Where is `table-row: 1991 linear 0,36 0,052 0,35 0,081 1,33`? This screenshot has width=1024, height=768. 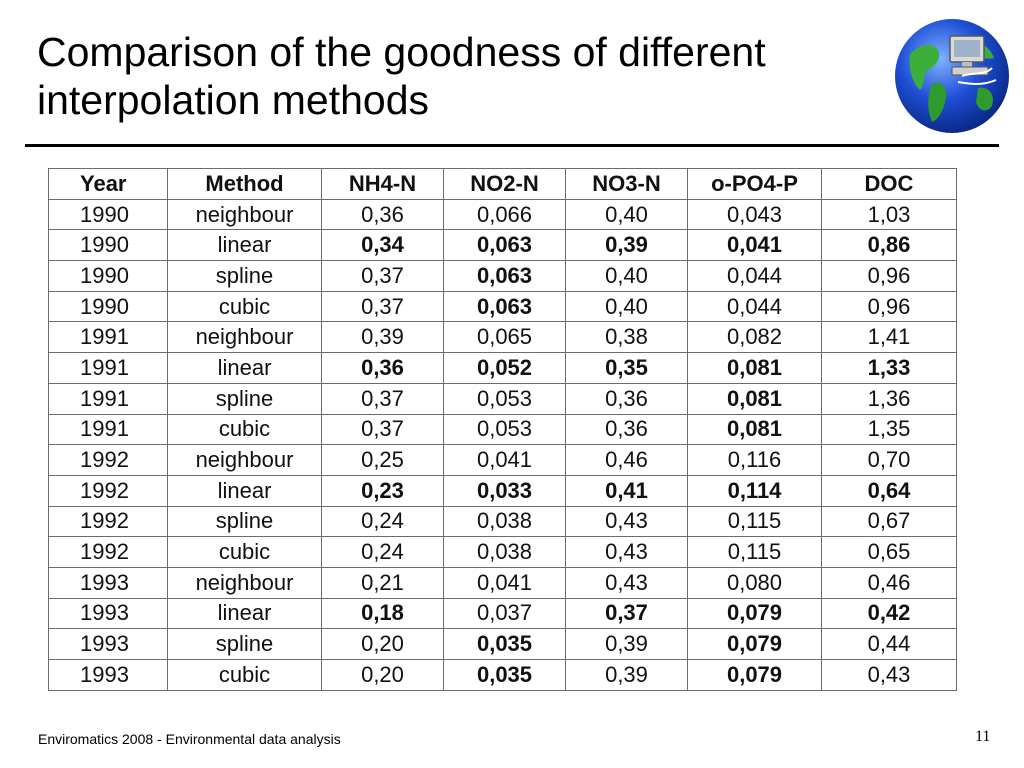
table-row: 1991 linear 0,36 0,052 0,35 0,081 1,33 is located at coordinates (502, 368).